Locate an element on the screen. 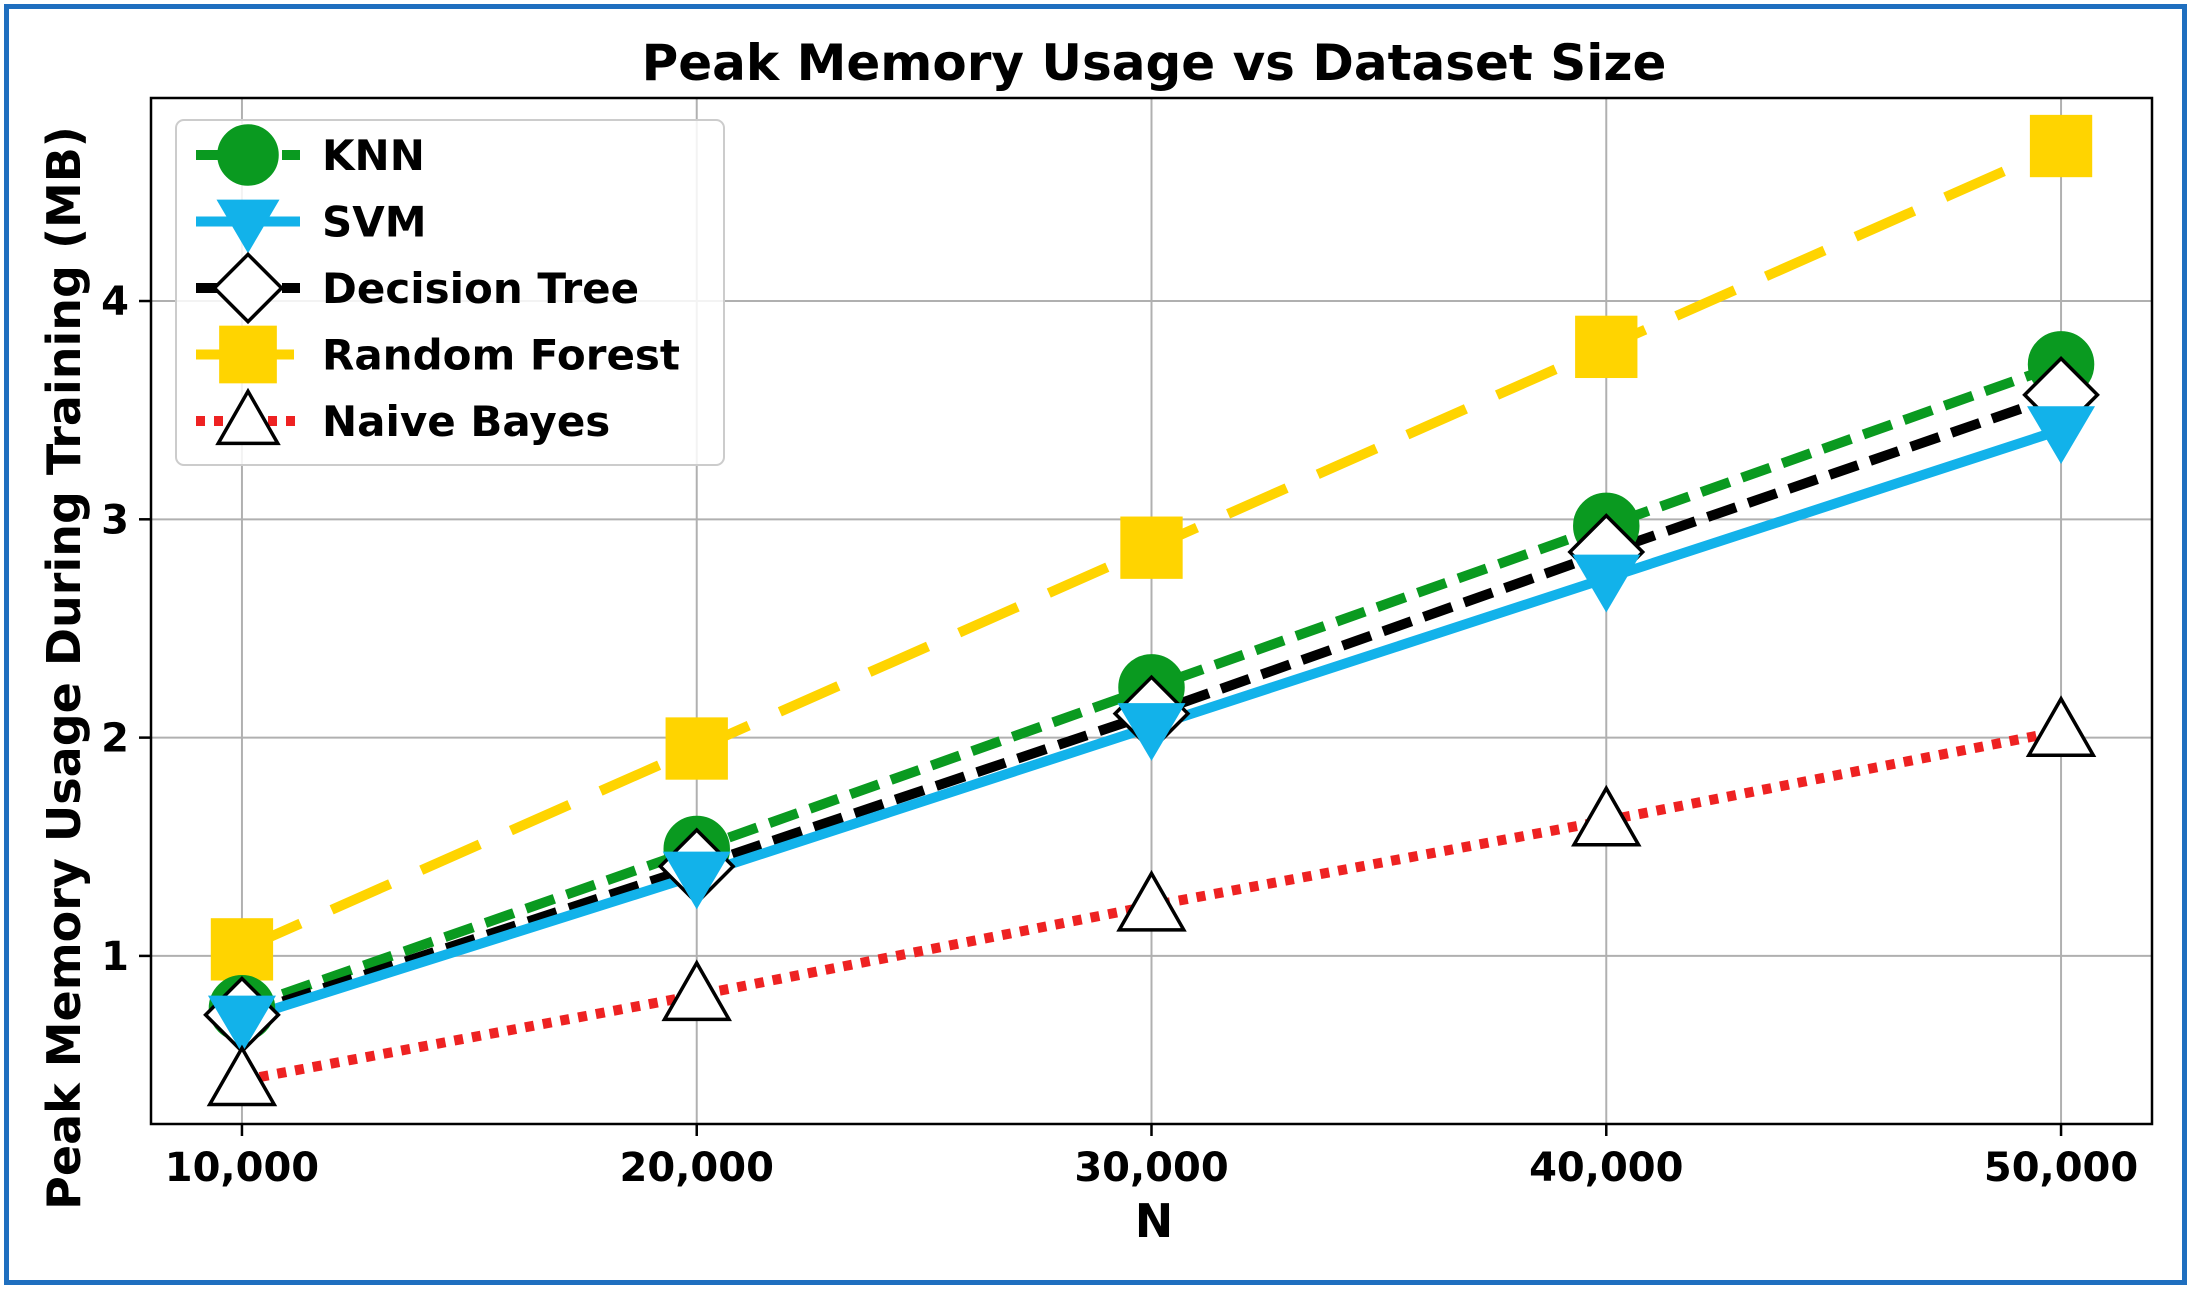  legend-marker-decision-tree is located at coordinates (248, 288).